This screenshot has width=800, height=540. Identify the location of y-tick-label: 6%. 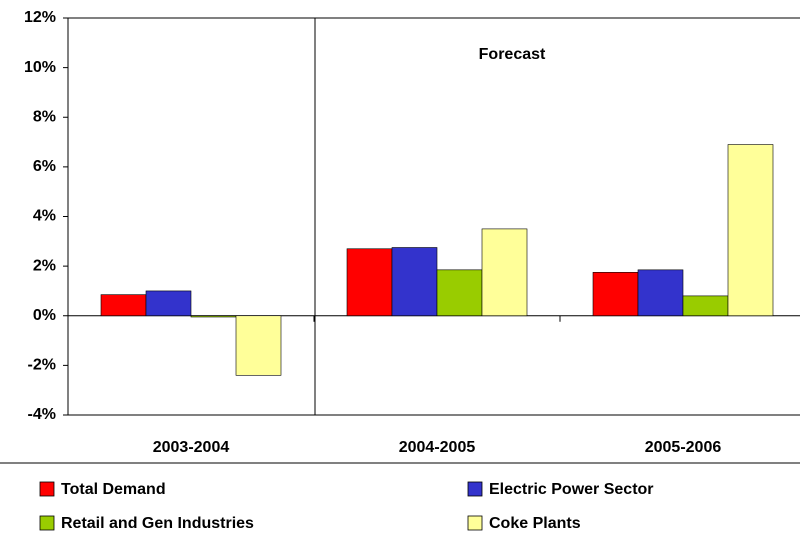
(44, 166).